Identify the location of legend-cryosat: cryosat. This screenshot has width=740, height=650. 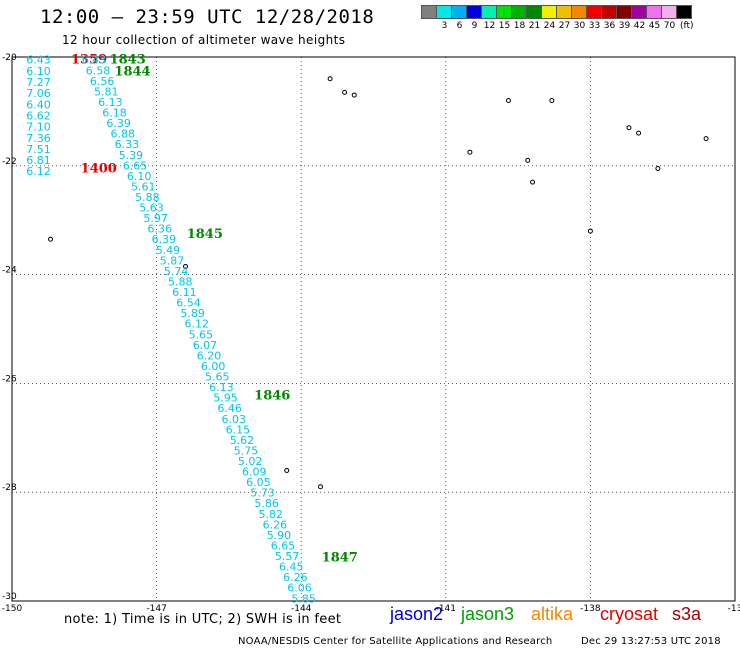
(629, 614).